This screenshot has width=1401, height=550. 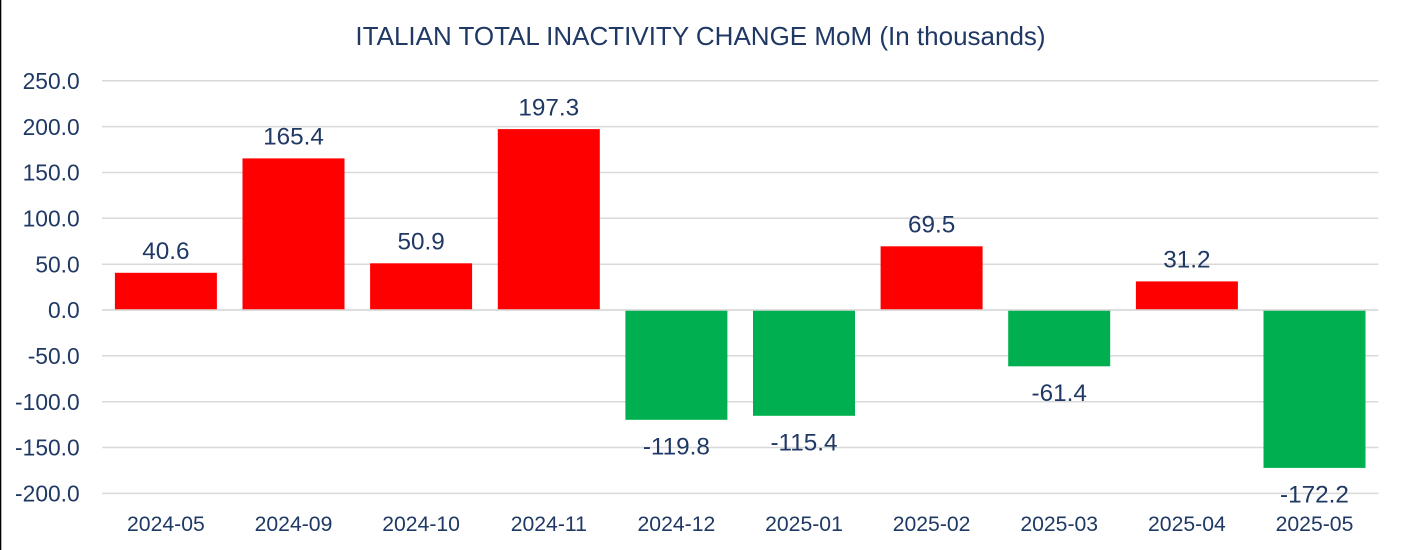 I want to click on svg-text: 50.9, so click(x=420, y=242).